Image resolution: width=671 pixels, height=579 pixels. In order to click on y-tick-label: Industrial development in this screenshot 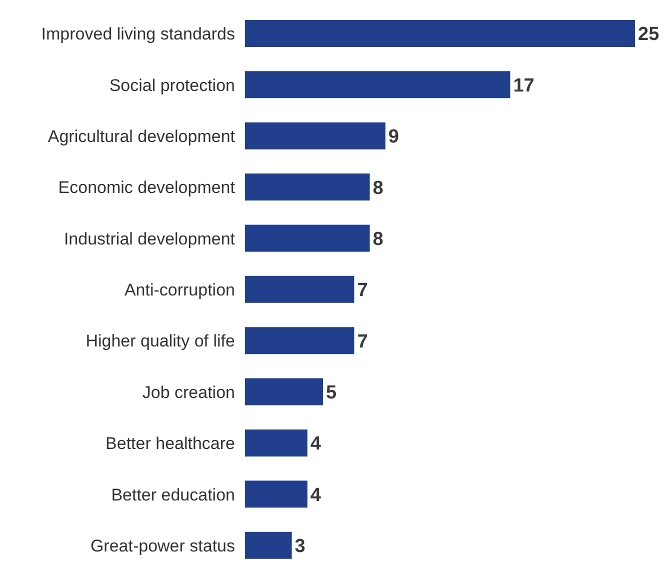, I will do `click(150, 238)`.